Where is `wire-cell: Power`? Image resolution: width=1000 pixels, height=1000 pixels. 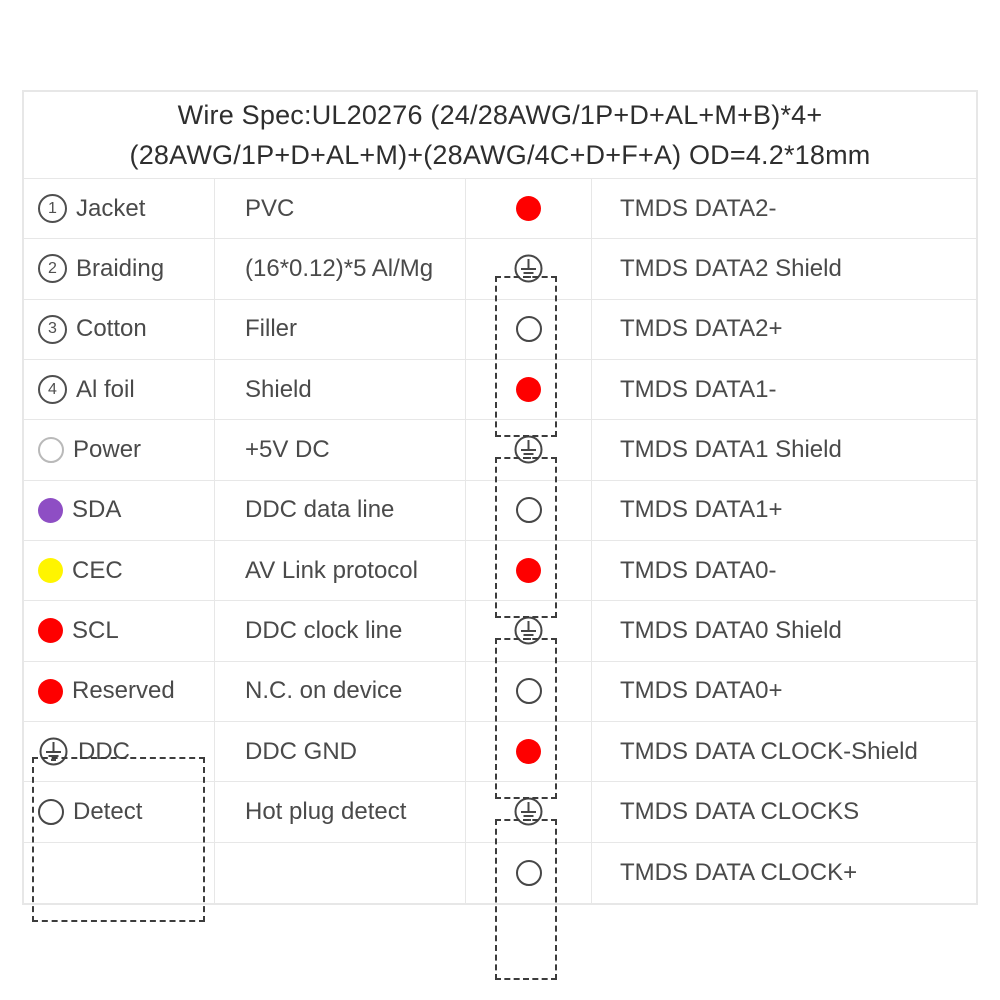 wire-cell: Power is located at coordinates (119, 450).